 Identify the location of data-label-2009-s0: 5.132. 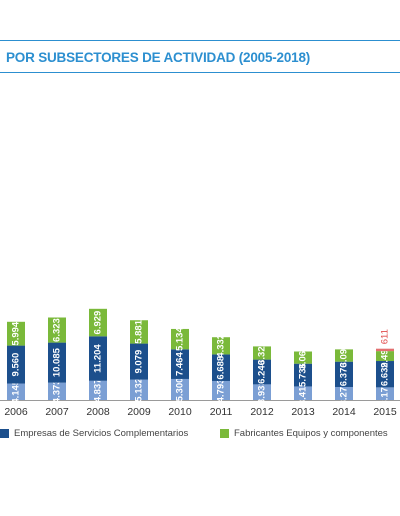
(139, 390).